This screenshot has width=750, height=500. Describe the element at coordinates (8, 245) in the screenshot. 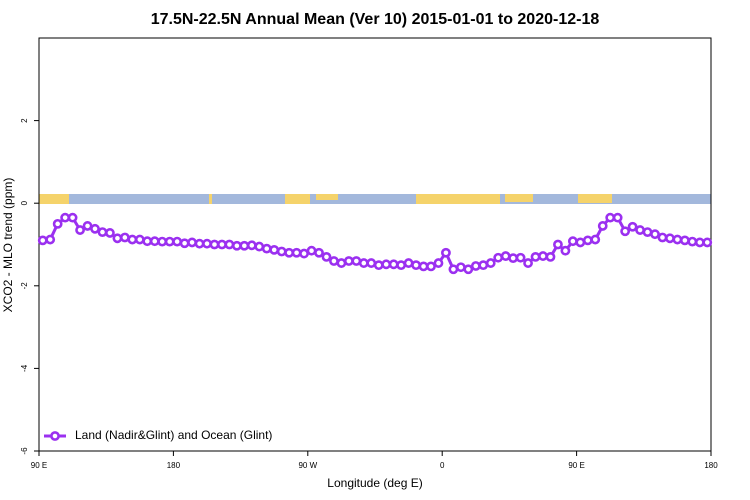

I see `y-axis-label: XCO2 - MLO trend (ppm)` at that location.